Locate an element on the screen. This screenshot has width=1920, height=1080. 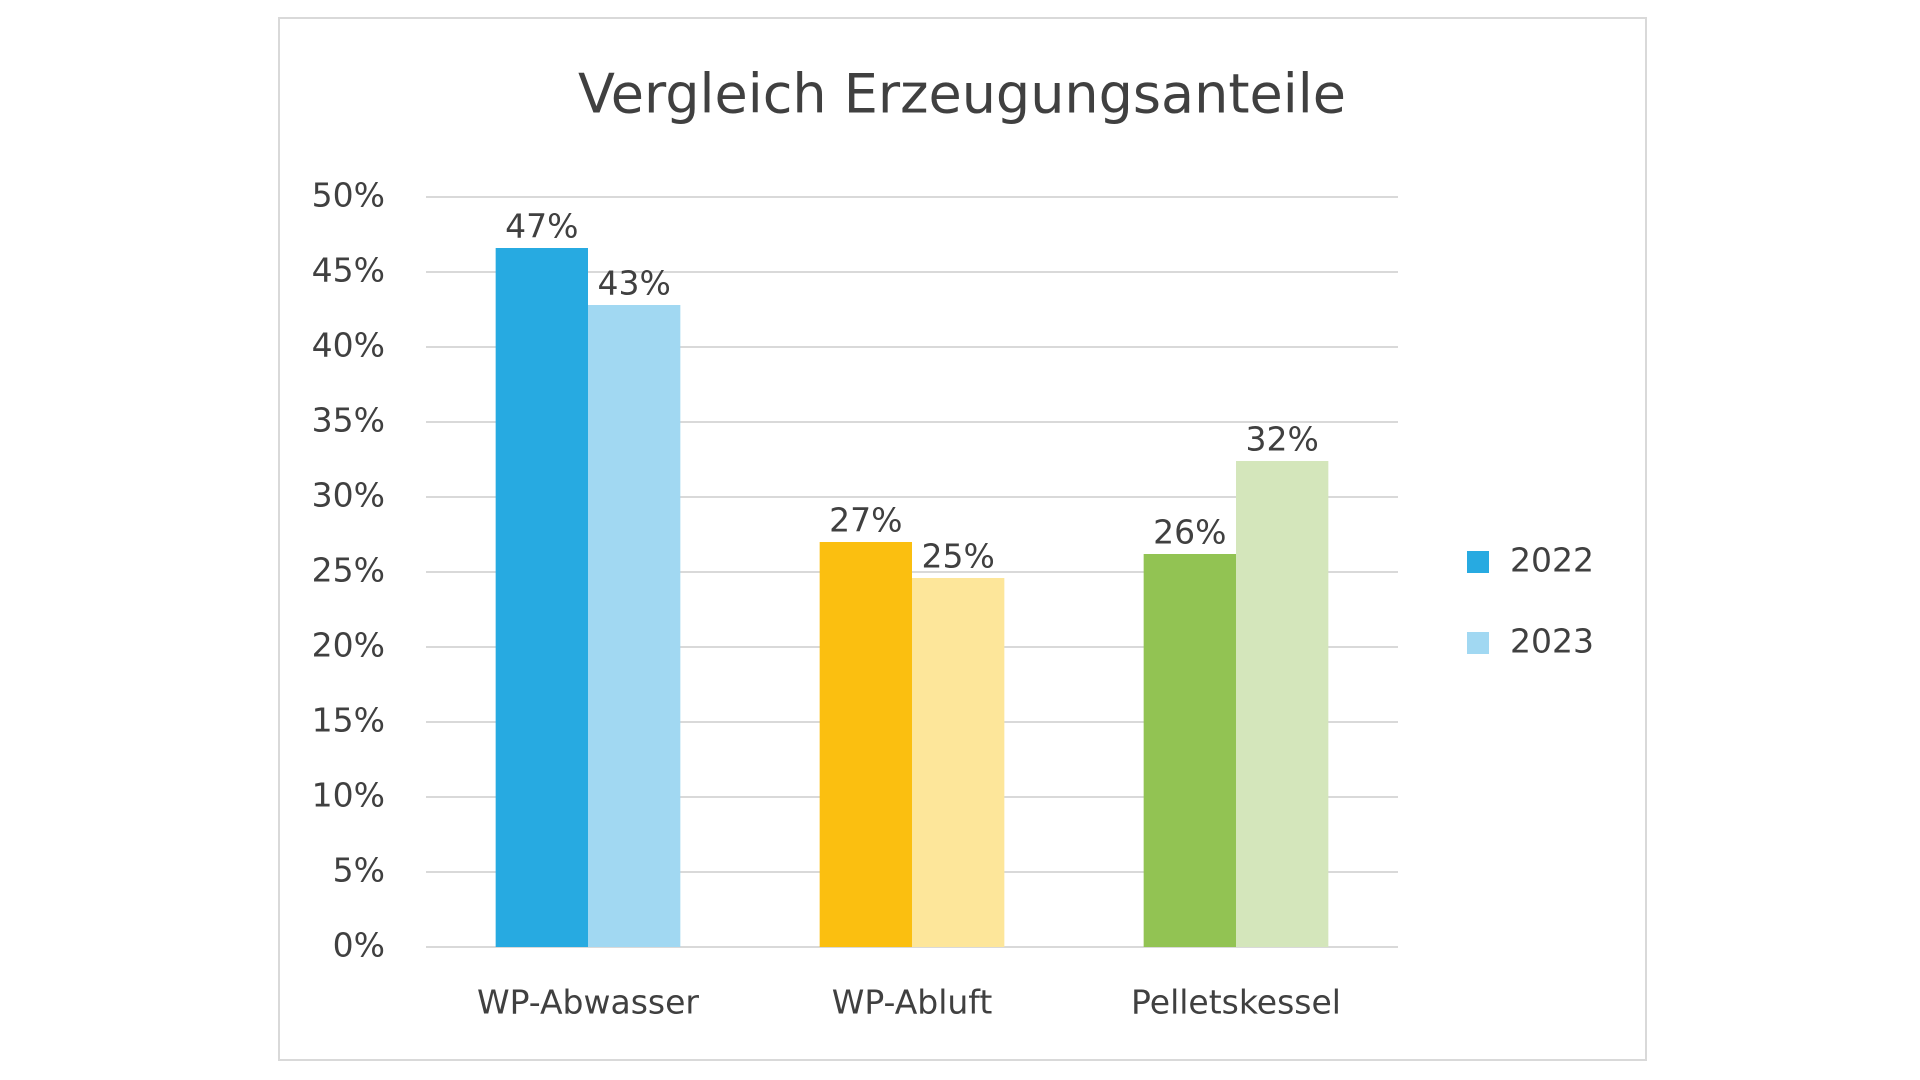
y-tick-label: 20% is located at coordinates (348, 645).